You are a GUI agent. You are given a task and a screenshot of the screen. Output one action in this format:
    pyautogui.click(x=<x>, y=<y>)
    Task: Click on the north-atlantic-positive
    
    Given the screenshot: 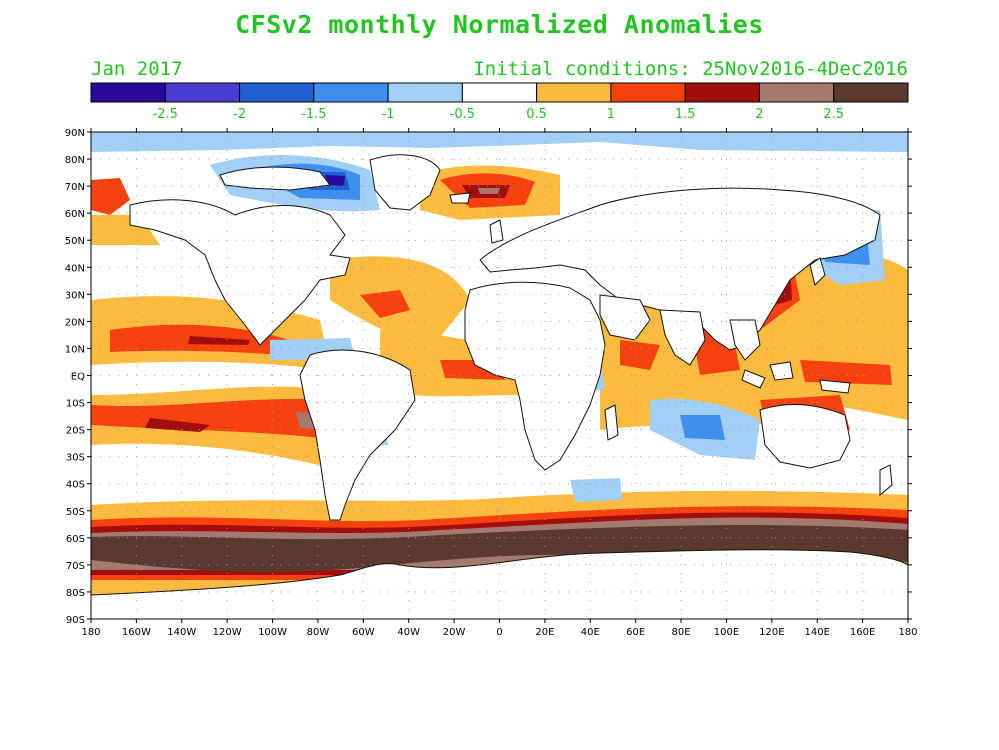 What is the action you would take?
    pyautogui.click(x=385, y=304)
    